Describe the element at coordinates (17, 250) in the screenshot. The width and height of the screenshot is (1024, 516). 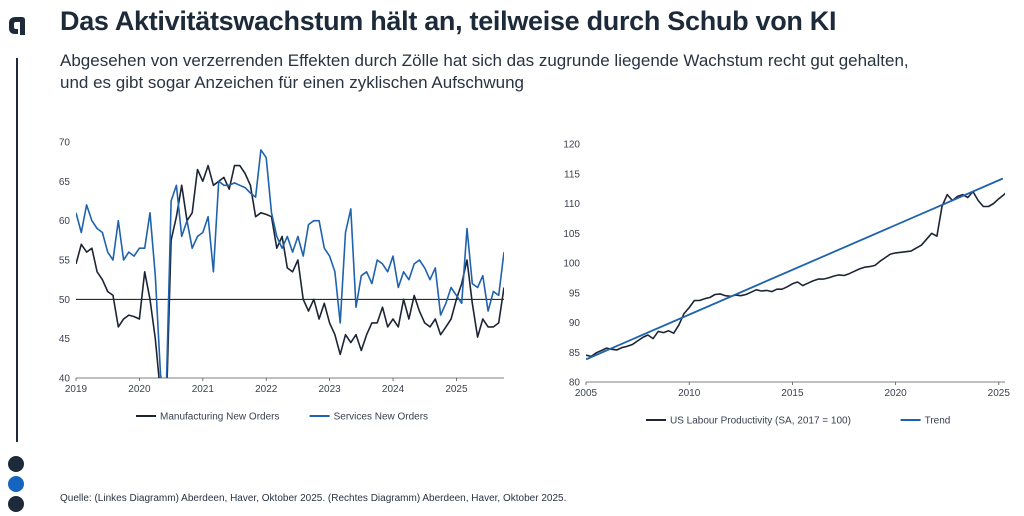
I see `accent-divider-line` at that location.